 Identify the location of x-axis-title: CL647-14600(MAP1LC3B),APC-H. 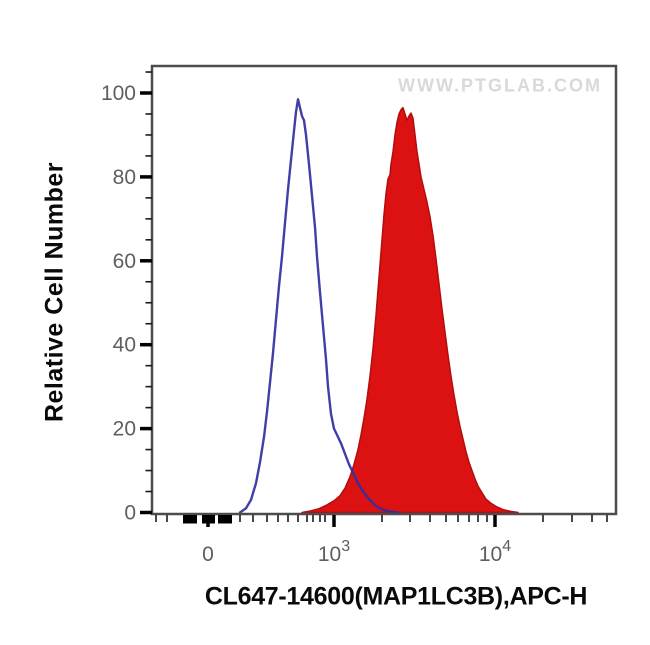
(396, 596).